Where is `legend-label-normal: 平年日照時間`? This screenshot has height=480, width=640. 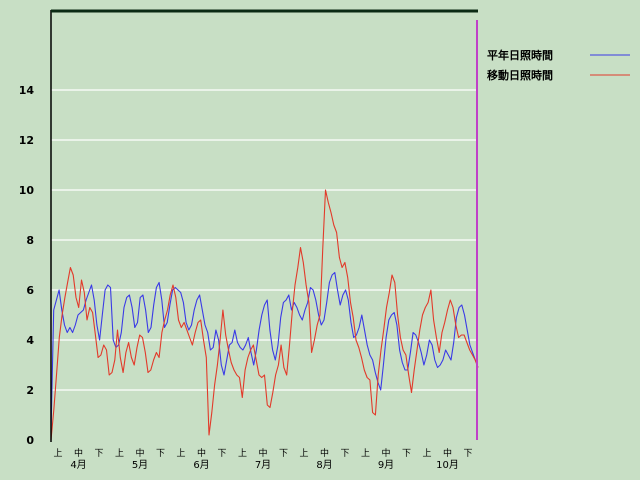
legend-label-normal: 平年日照時間 is located at coordinates (520, 55).